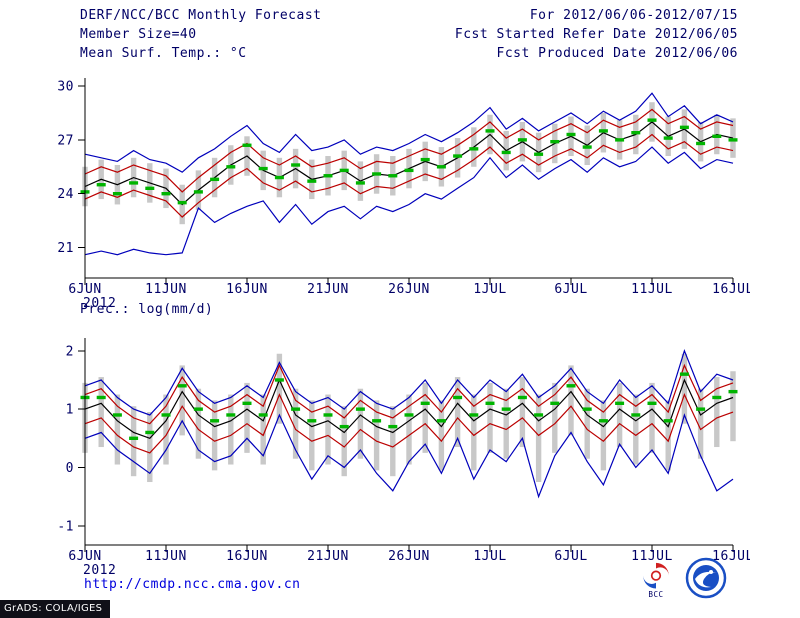  What do you see at coordinates (201, 15) in the screenshot?
I see `plot-title: DERF/NCC/BCC Monthly Forecast` at bounding box center [201, 15].